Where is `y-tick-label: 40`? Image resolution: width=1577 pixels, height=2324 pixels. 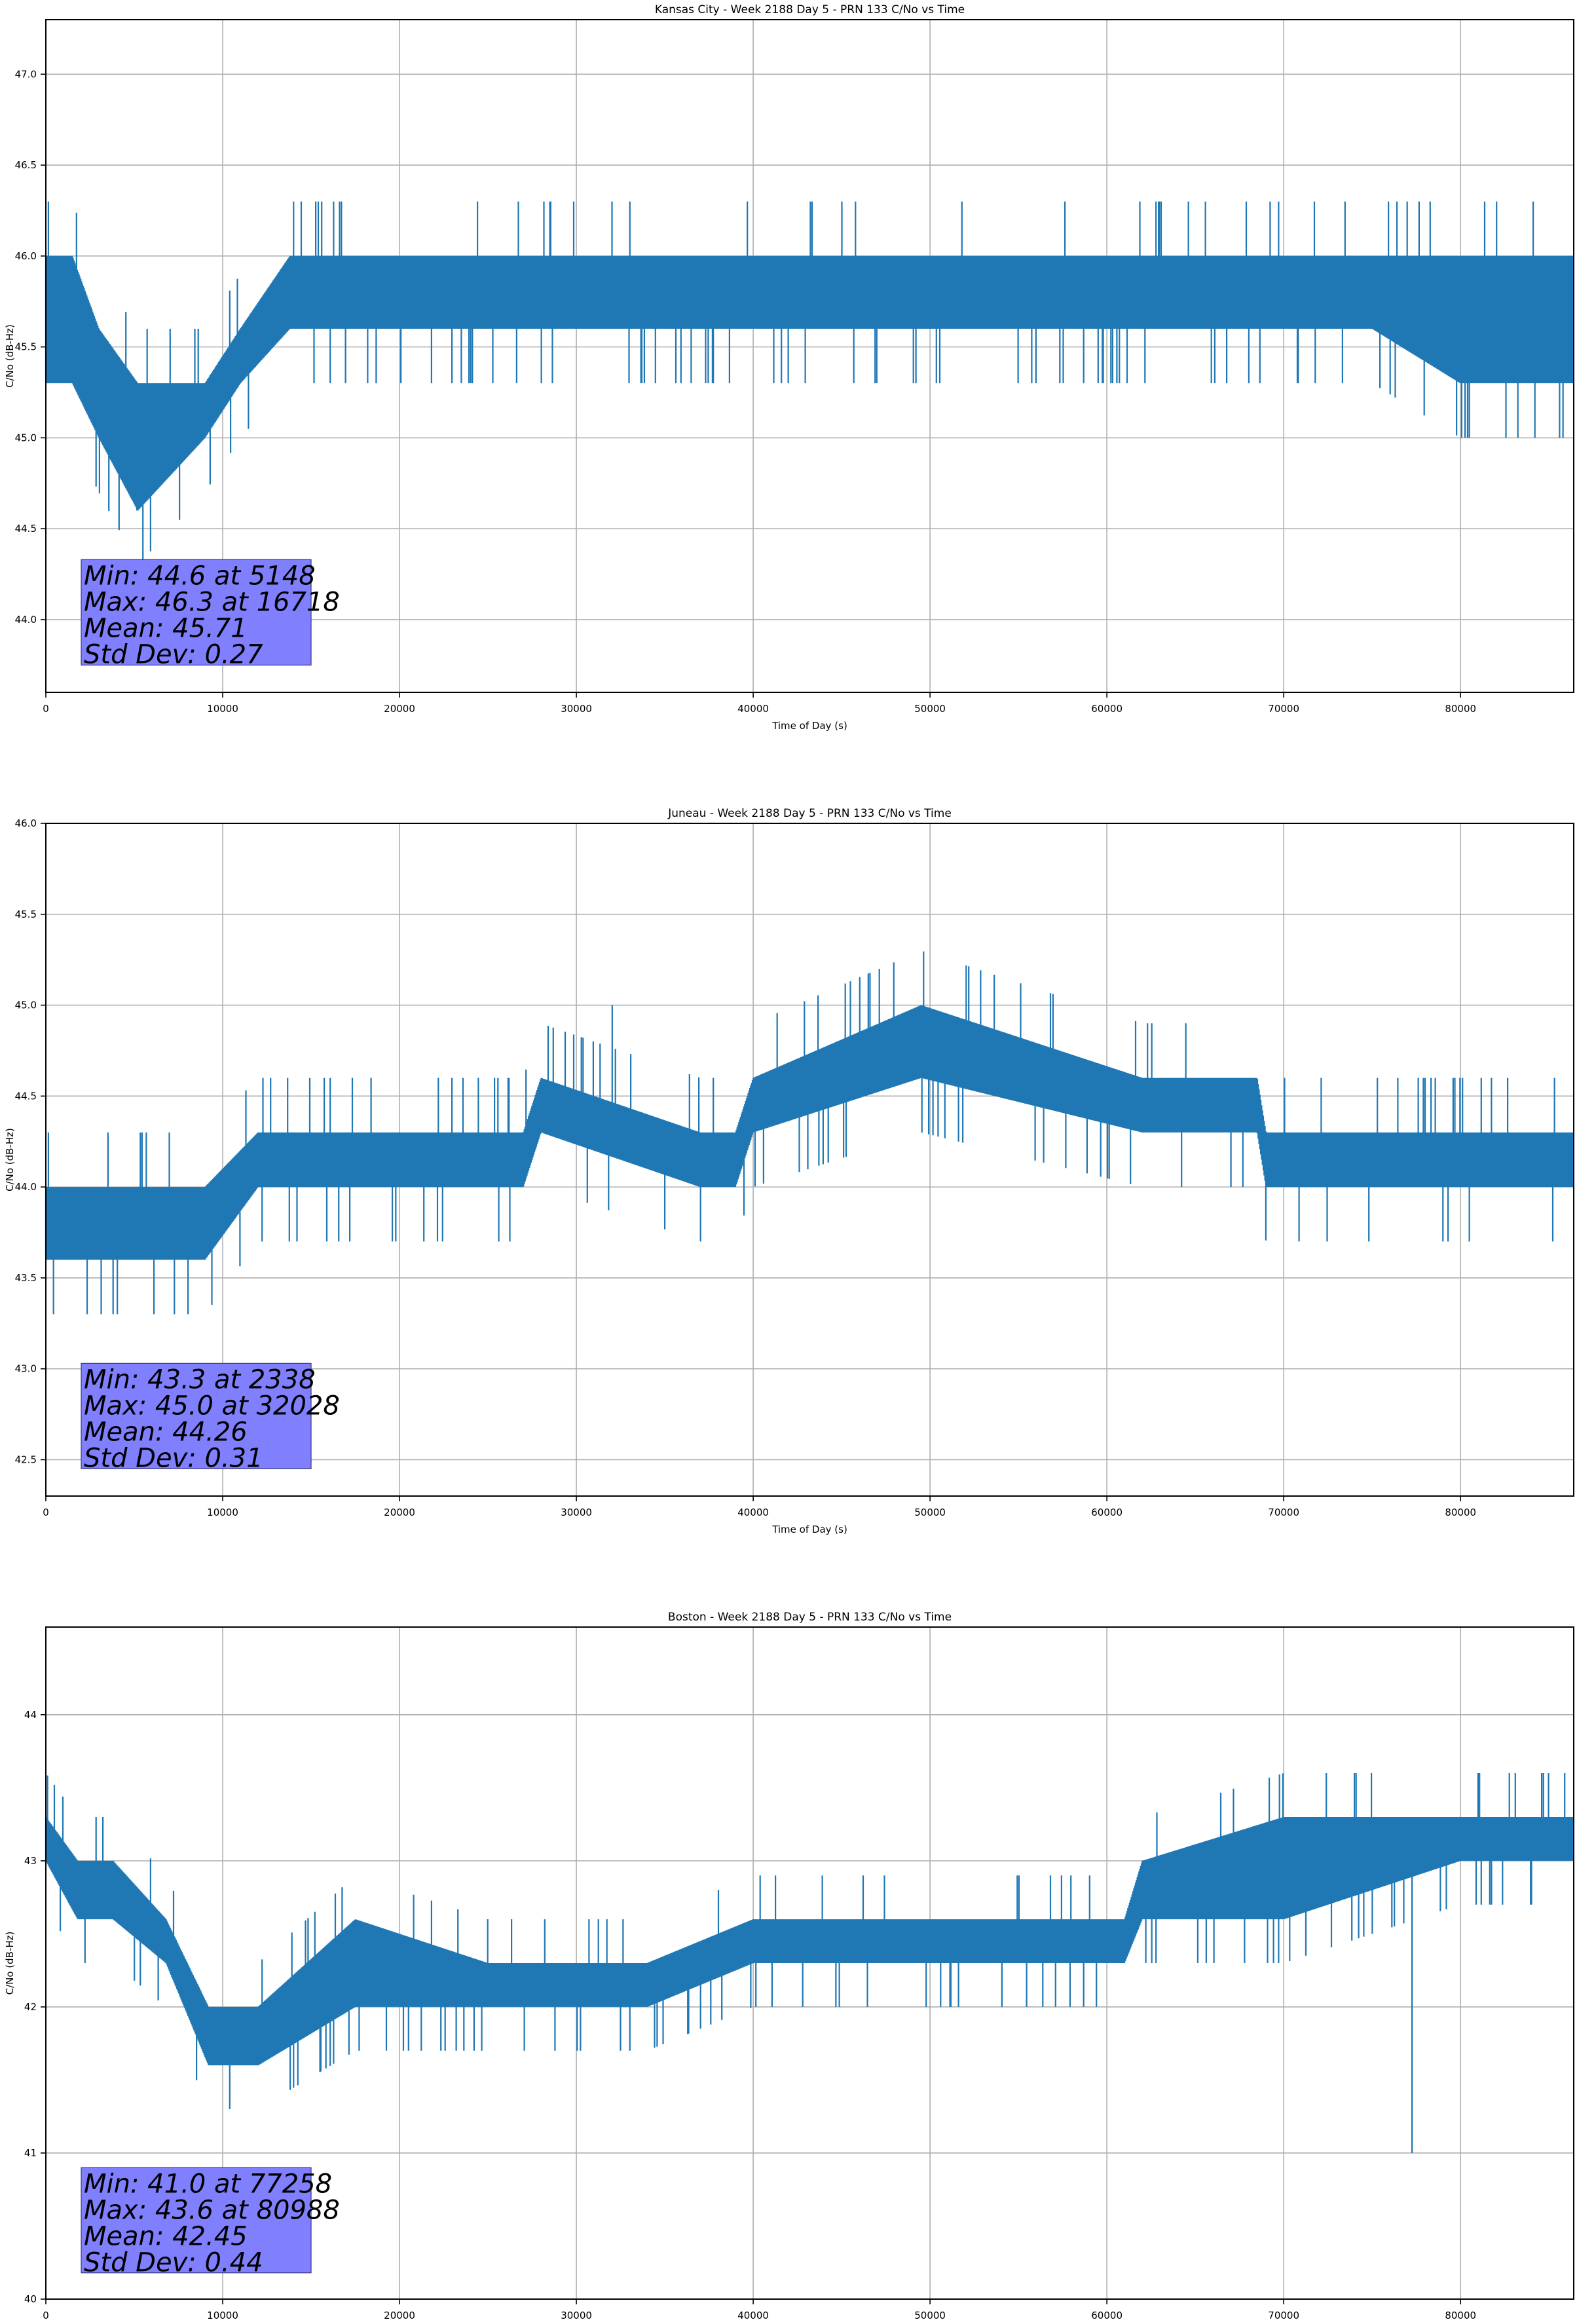
y-tick-label: 40 is located at coordinates (30, 2299).